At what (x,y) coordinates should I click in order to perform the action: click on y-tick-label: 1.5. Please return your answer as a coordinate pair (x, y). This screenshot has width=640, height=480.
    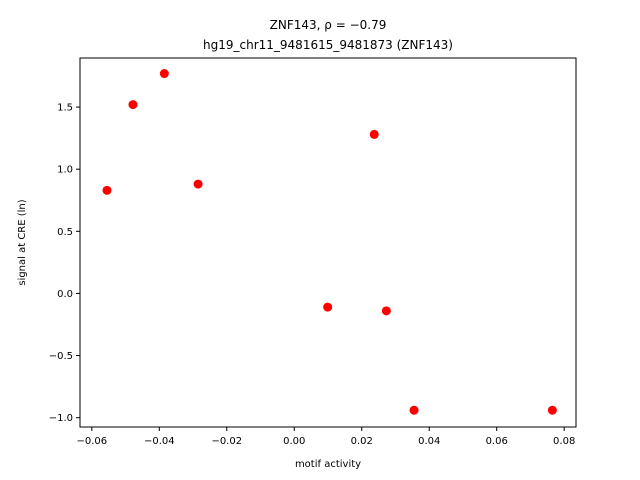
    Looking at the image, I should click on (65, 108).